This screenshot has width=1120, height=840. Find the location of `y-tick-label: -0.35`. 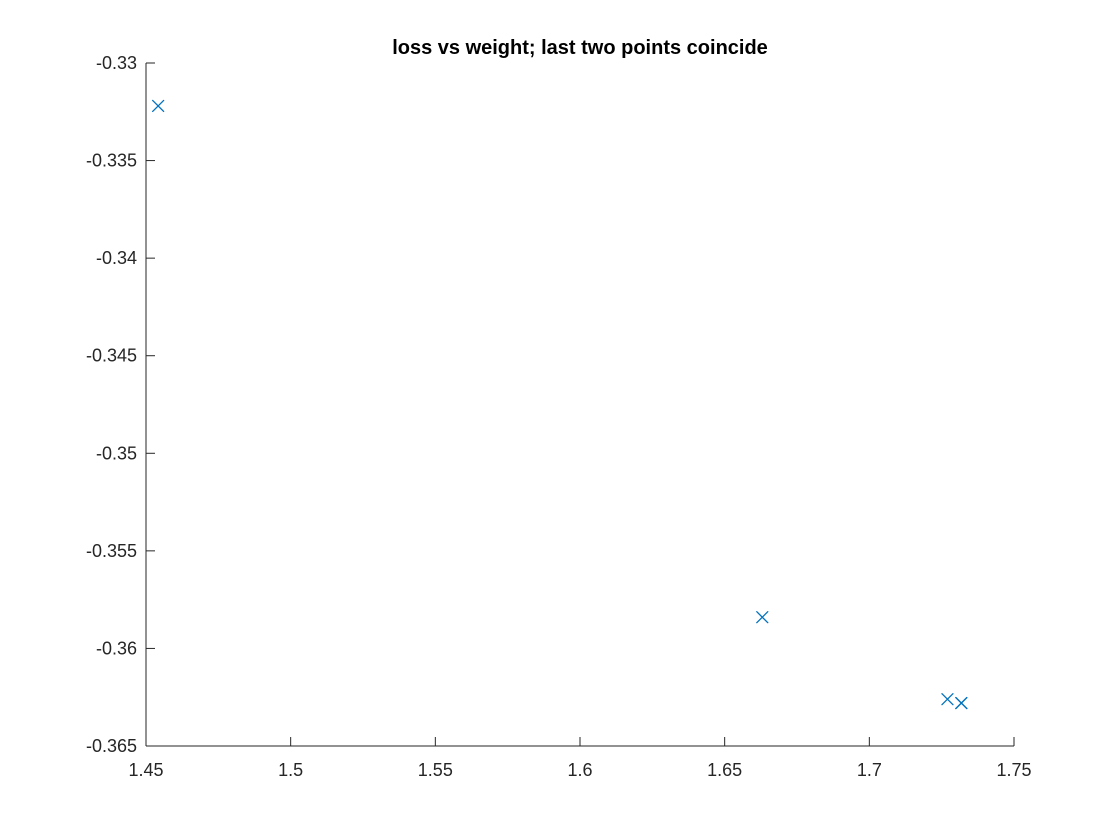

y-tick-label: -0.35 is located at coordinates (116, 453).